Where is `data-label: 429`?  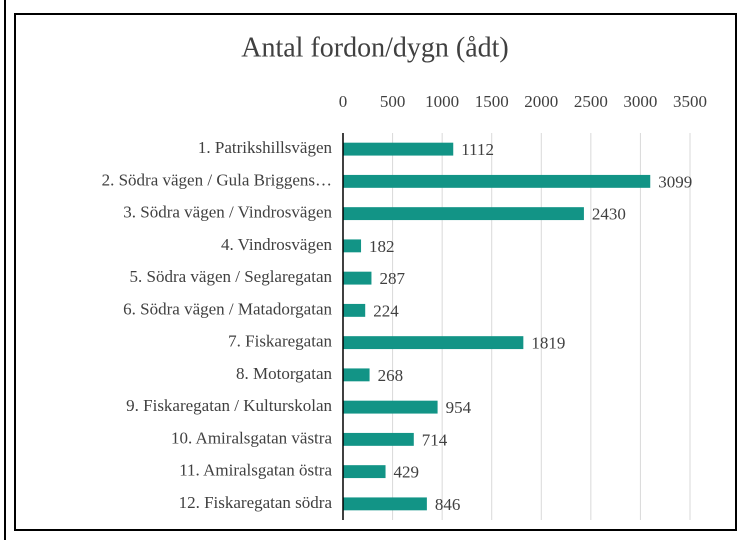
data-label: 429 is located at coordinates (407, 472).